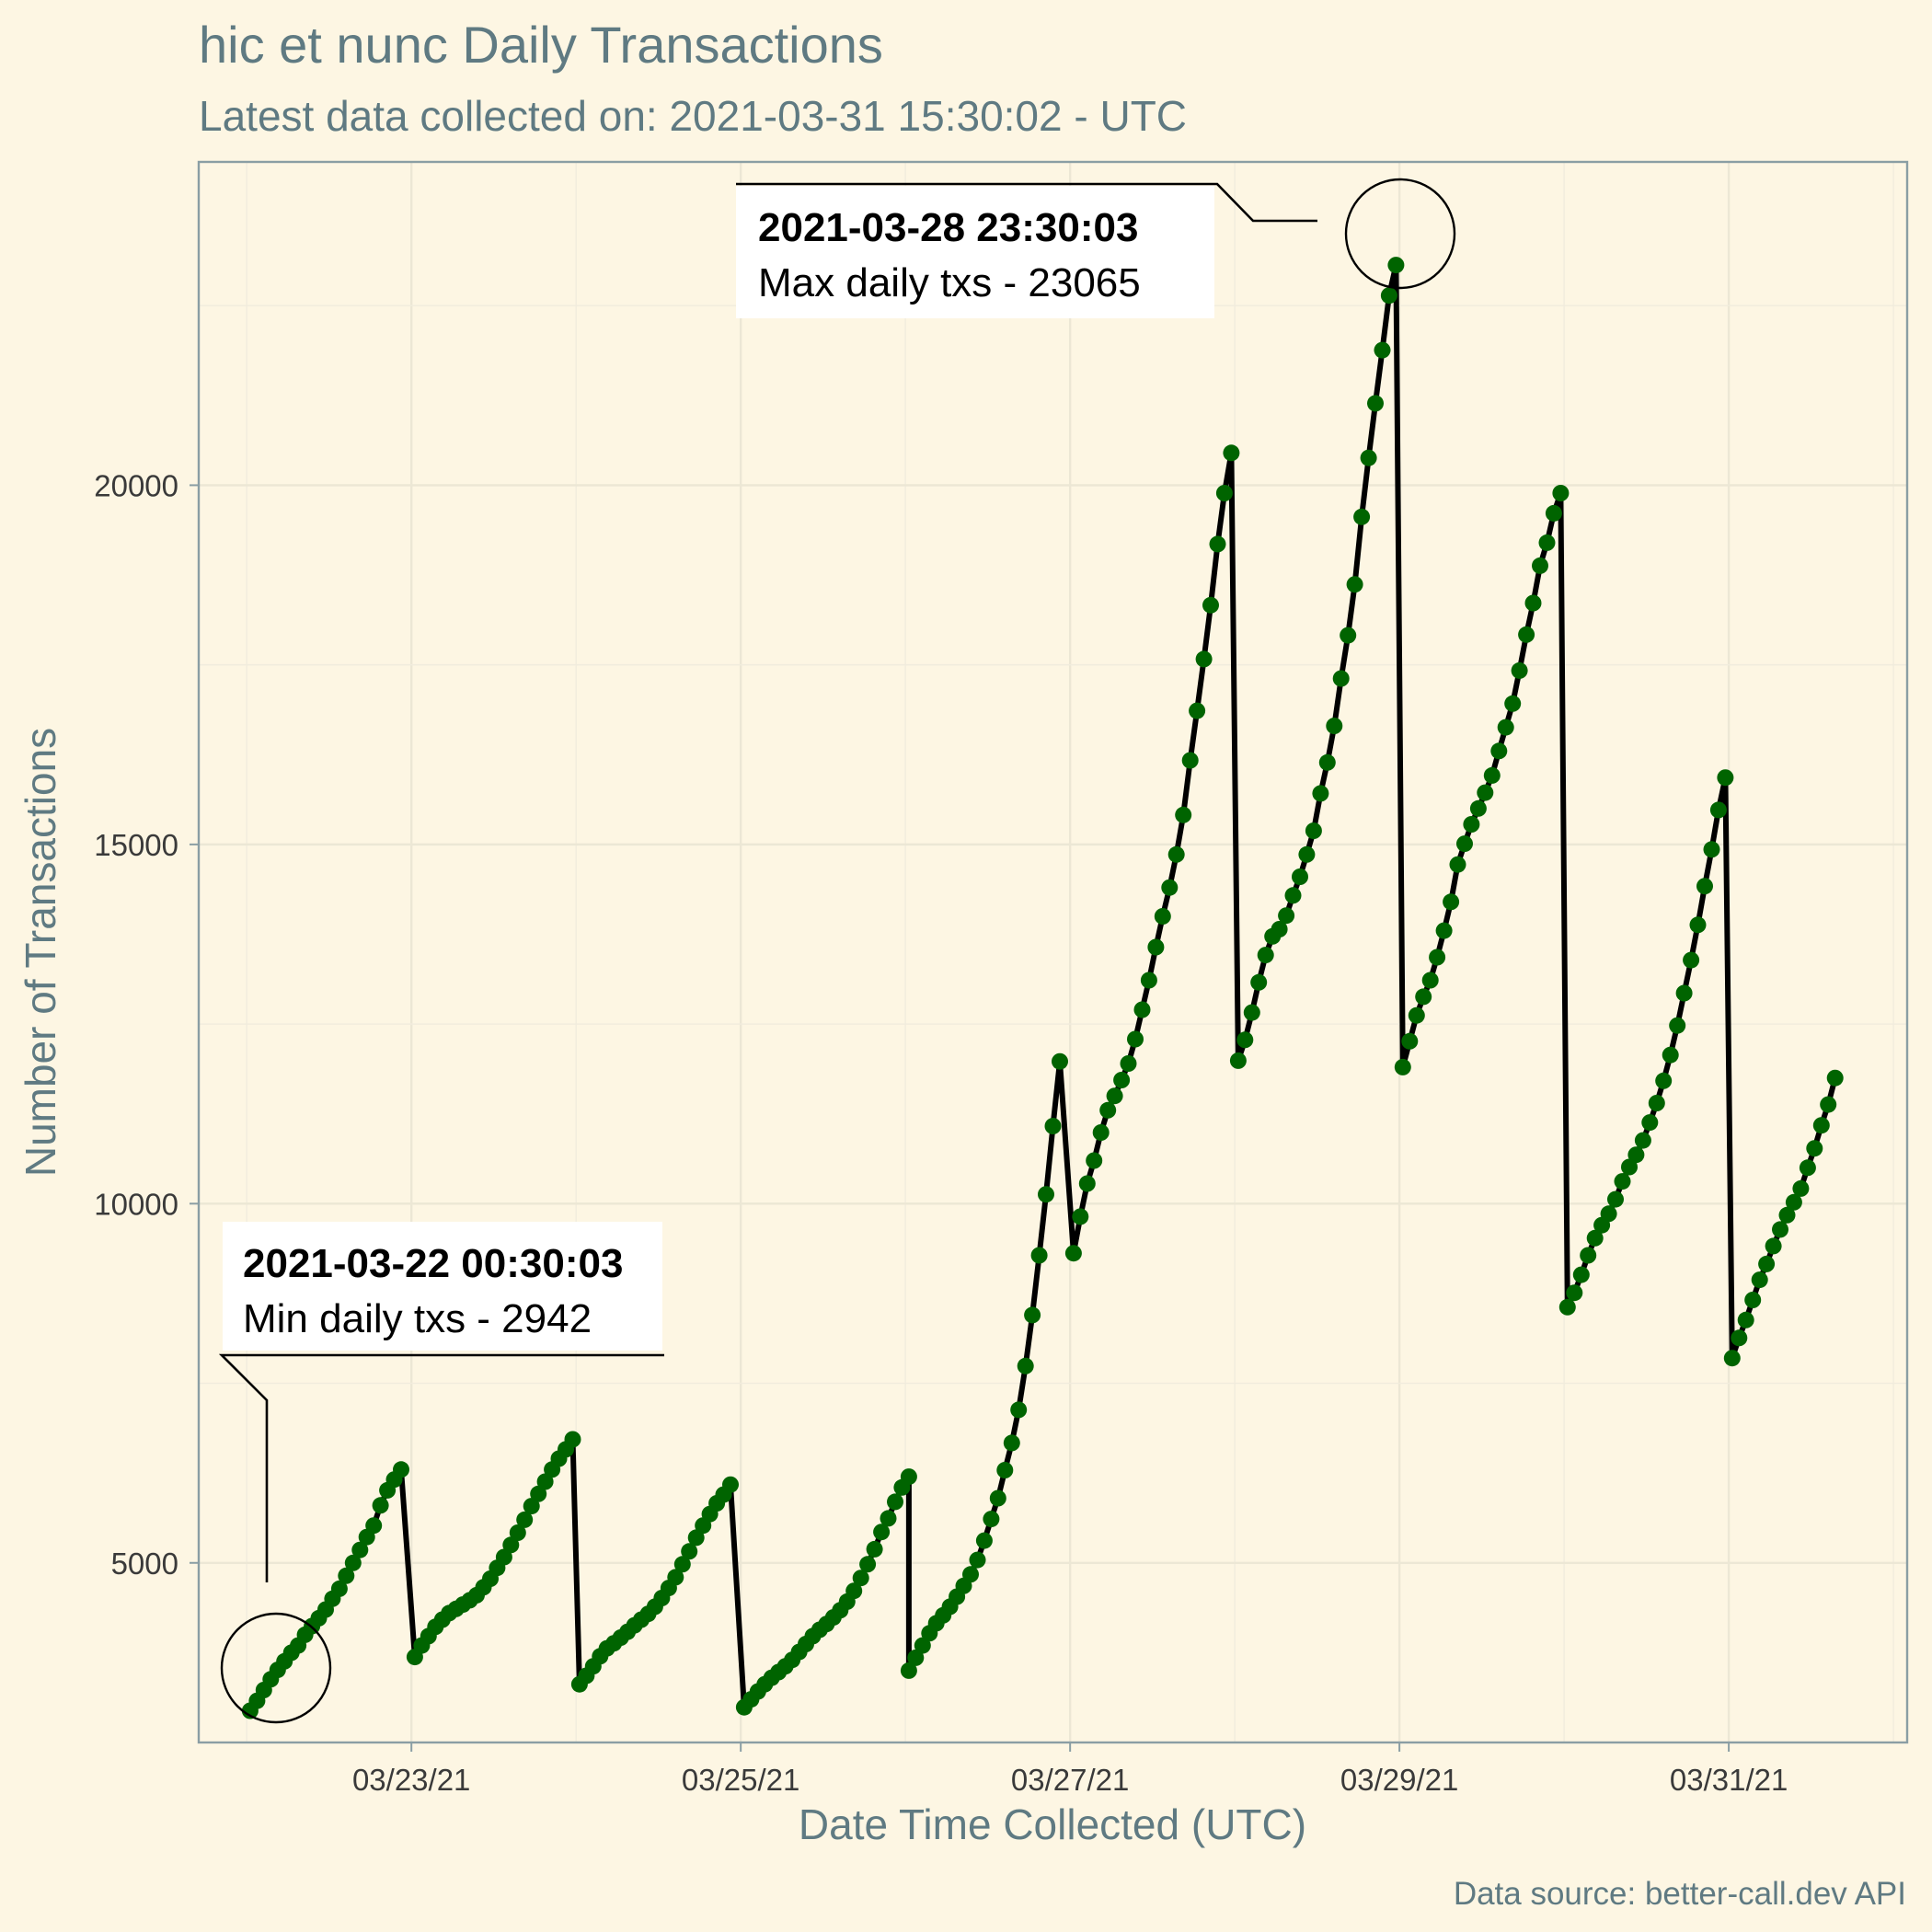  I want to click on y-axis-title: Number of Transactions, so click(40, 952).